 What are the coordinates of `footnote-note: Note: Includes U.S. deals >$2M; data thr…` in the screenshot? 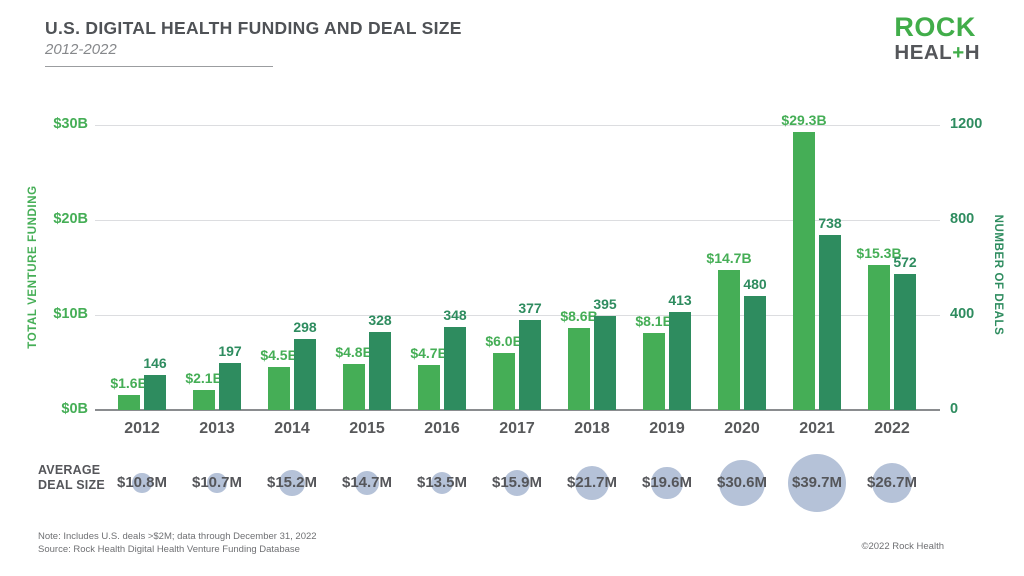 It's located at (177, 536).